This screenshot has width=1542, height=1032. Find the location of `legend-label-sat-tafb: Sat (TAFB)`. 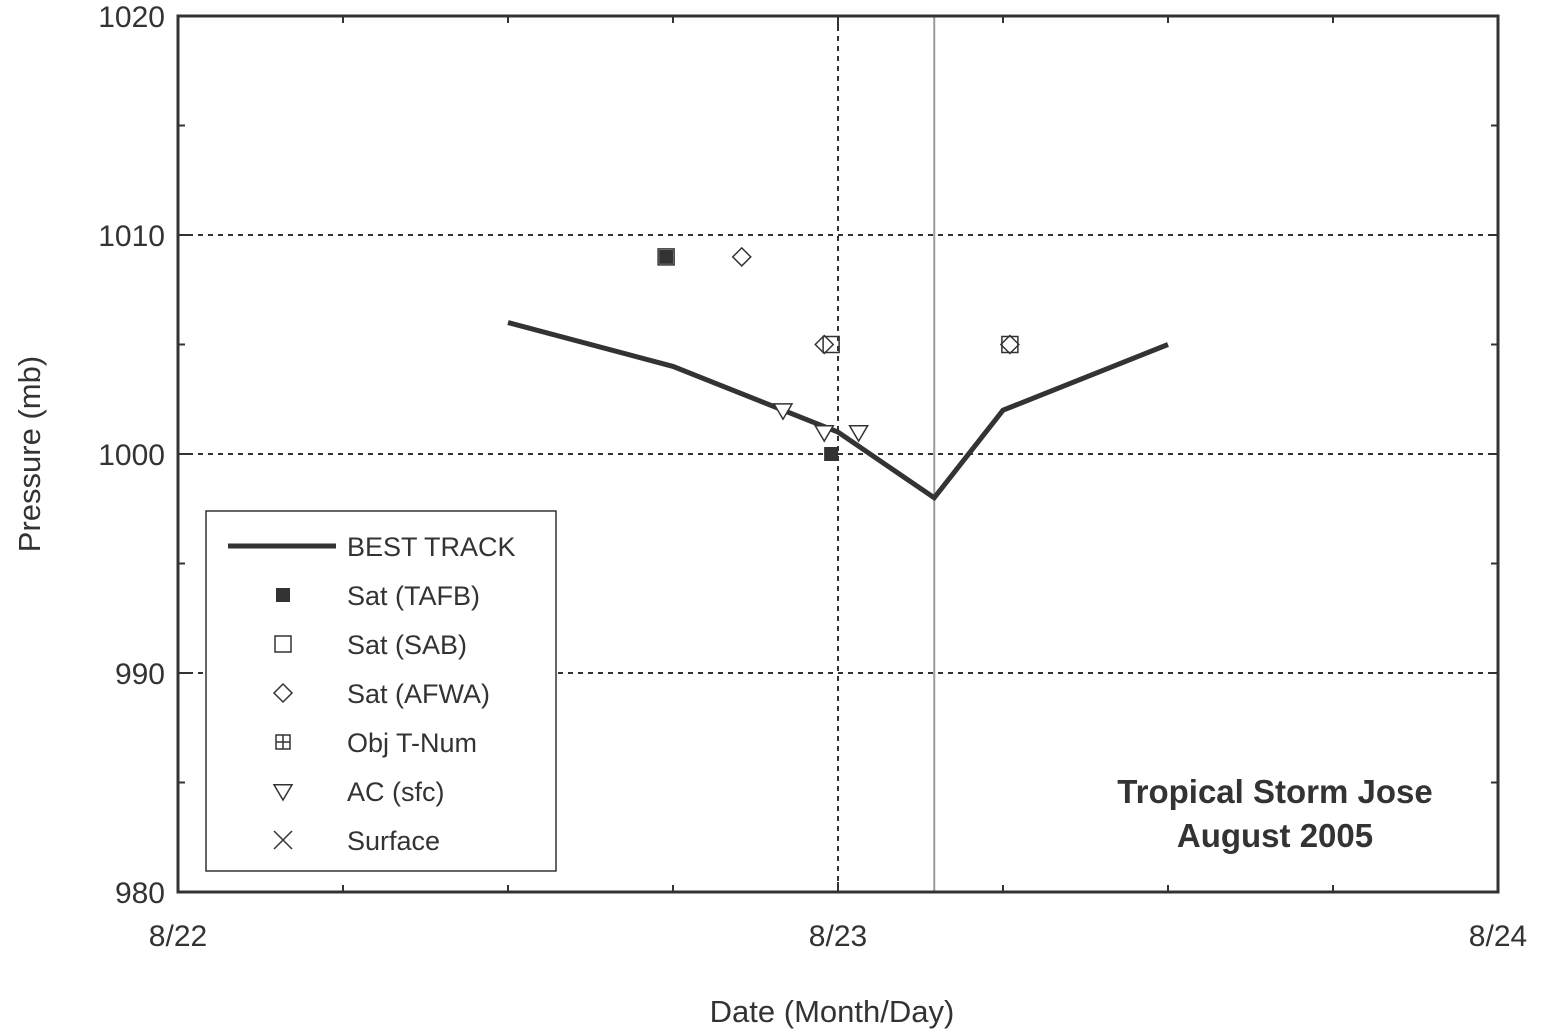

legend-label-sat-tafb: Sat (TAFB) is located at coordinates (413, 596).